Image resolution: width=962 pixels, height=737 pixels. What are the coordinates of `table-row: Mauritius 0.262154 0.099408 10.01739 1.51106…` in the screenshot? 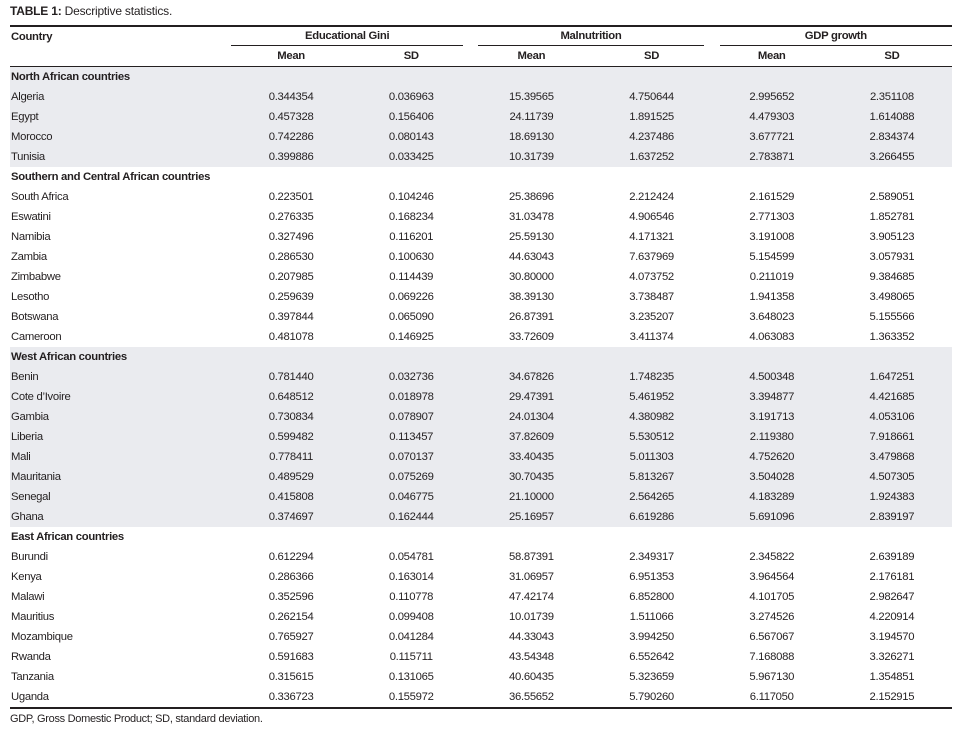 It's located at (481, 617).